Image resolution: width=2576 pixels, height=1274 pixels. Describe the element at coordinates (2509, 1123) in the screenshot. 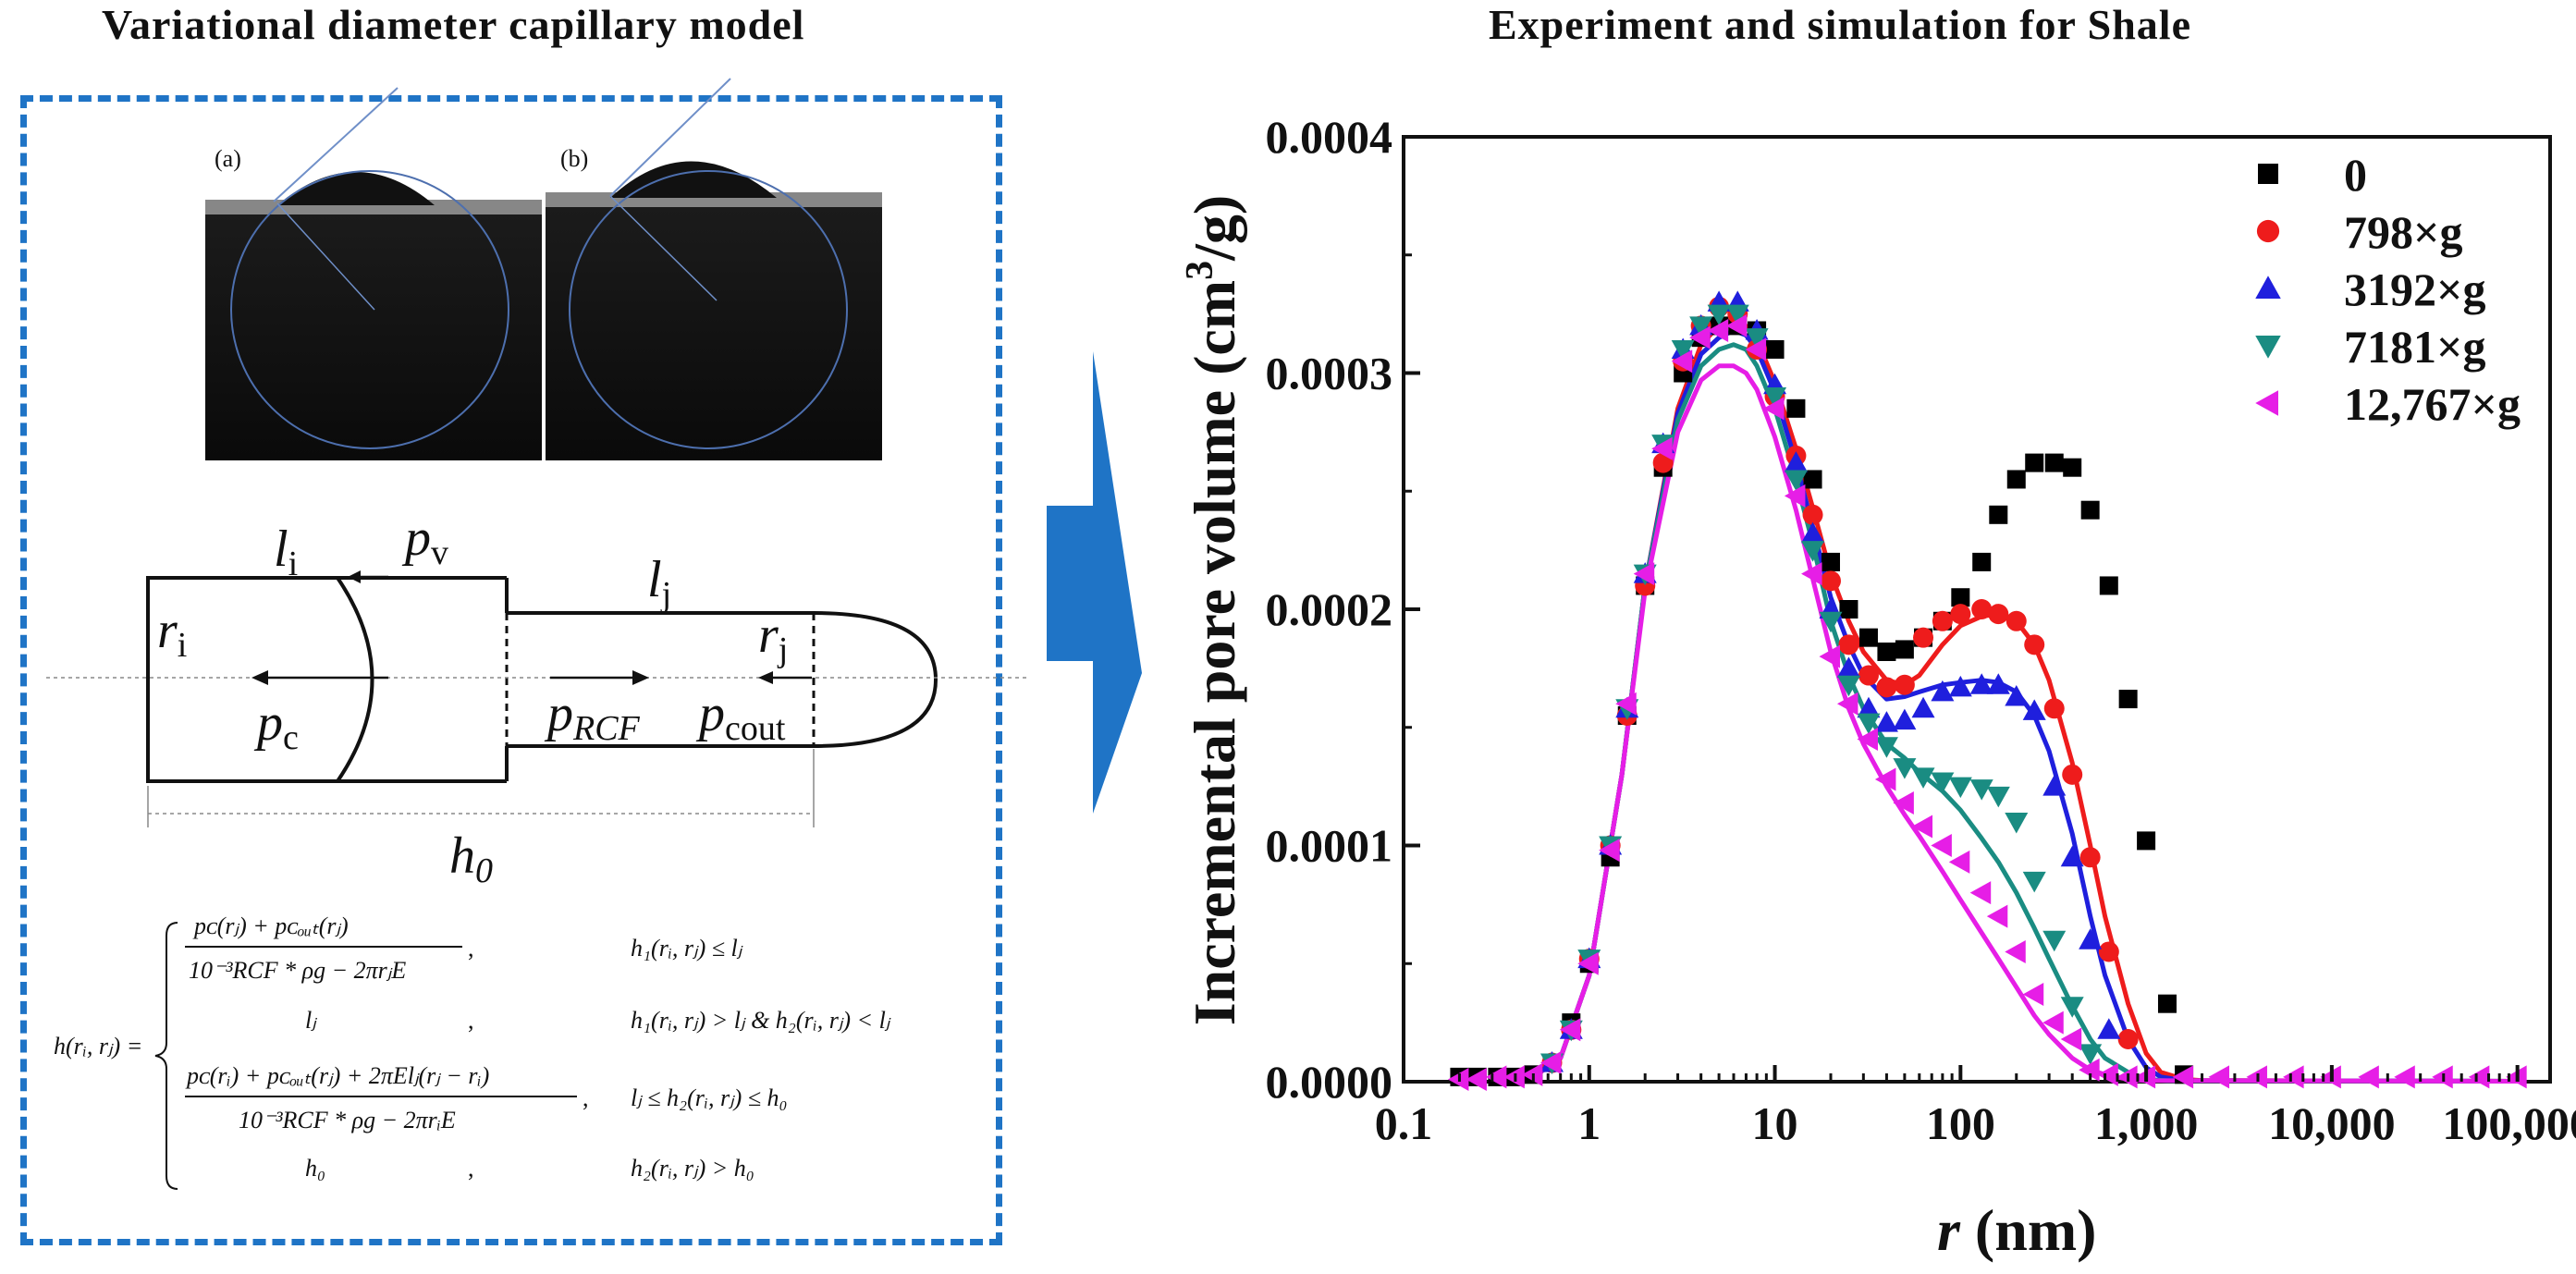

I see `x-tick-label: 100,000` at that location.